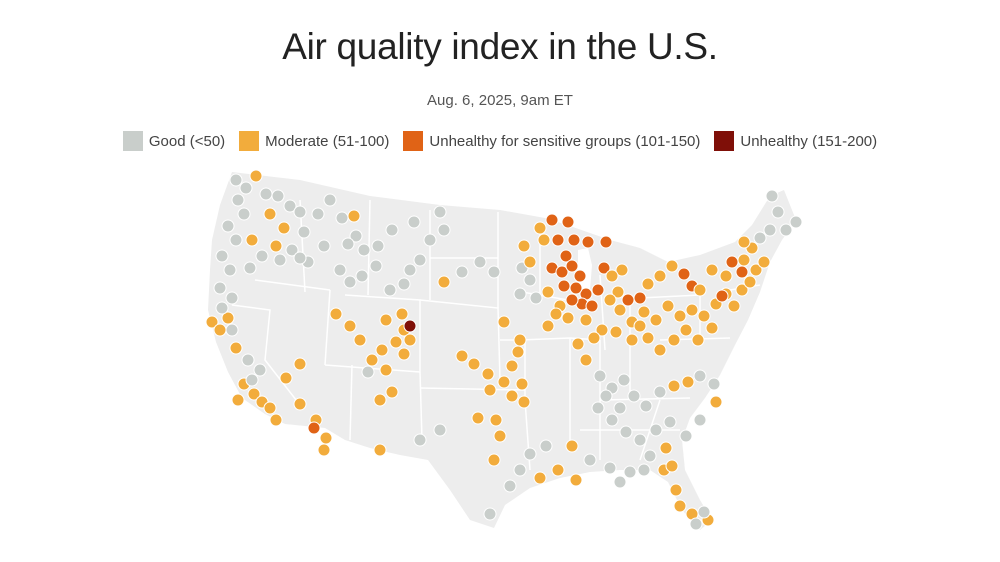  Describe the element at coordinates (500, 46) in the screenshot. I see `map-title: Air quality index in the U.S.` at that location.